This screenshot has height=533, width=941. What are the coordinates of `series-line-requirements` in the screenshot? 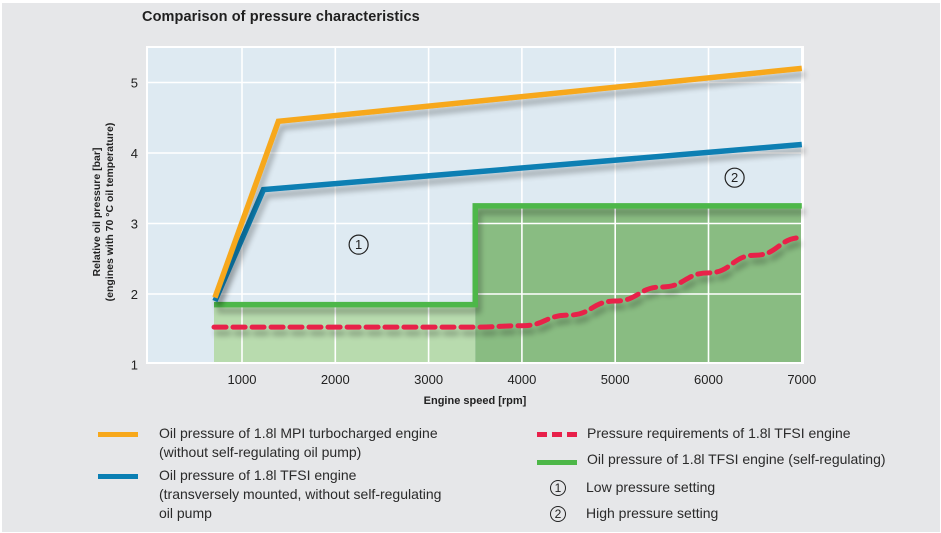 It's located at (508, 282).